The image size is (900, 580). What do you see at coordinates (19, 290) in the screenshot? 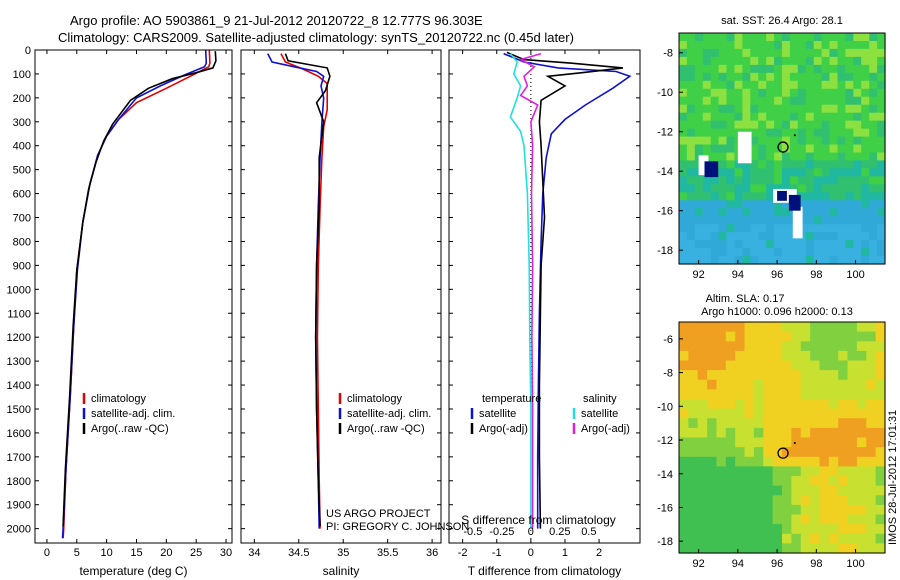
I see `y-tick-label: 1000` at bounding box center [19, 290].